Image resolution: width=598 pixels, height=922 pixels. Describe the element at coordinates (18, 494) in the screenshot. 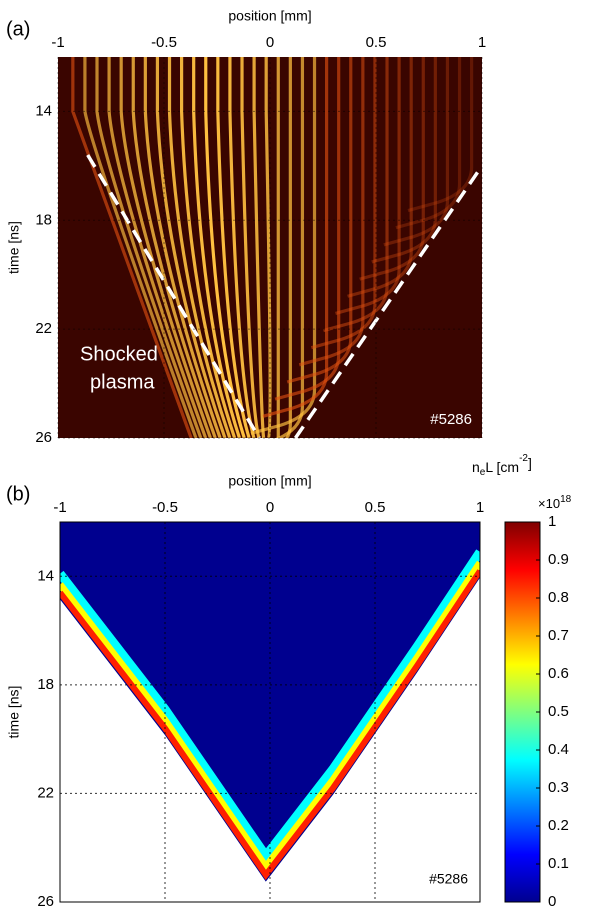

I see `panel-label: (b)` at that location.